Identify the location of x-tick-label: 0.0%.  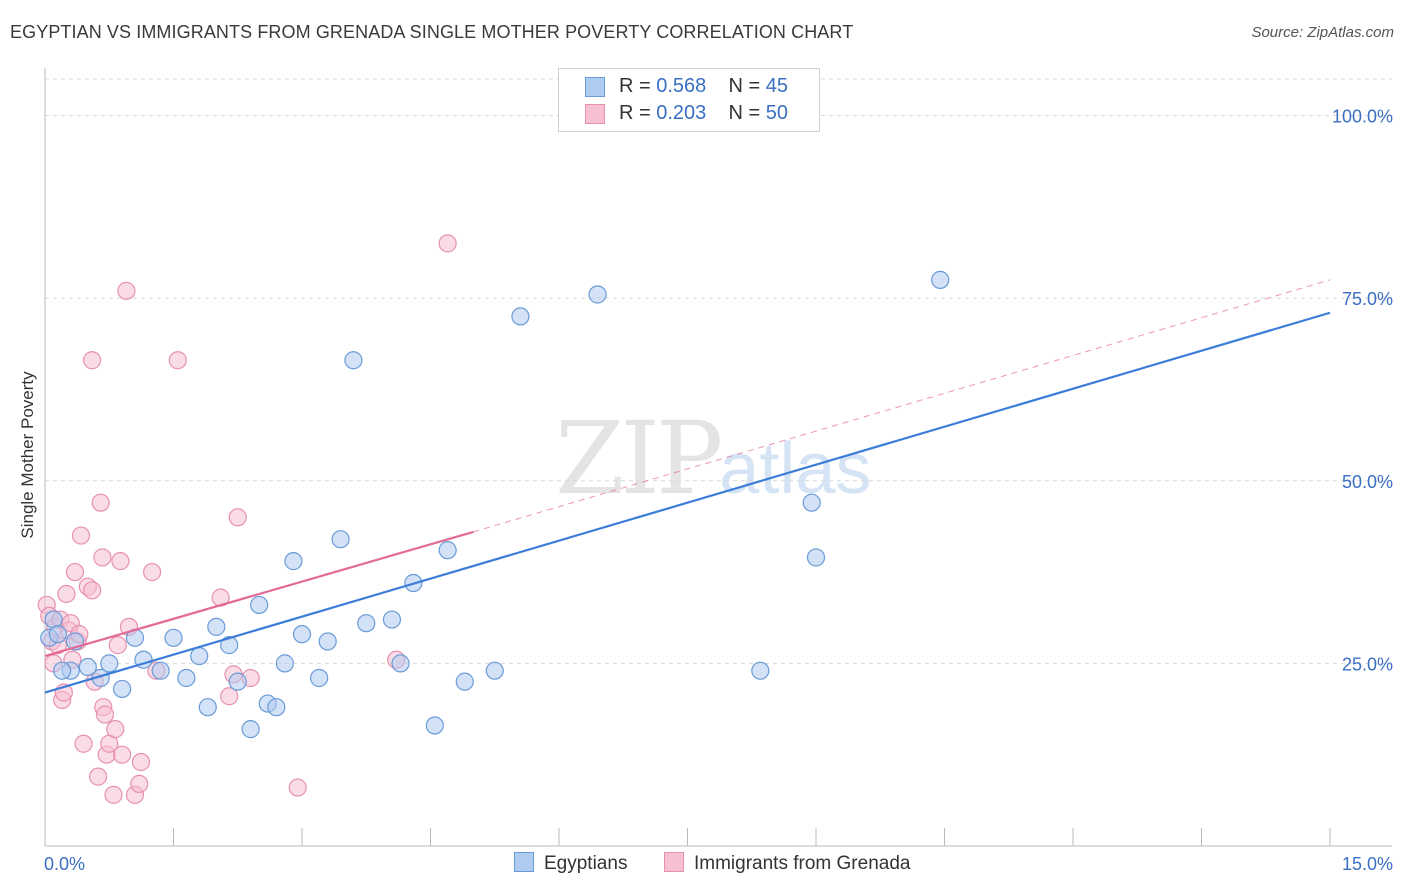
(64, 864).